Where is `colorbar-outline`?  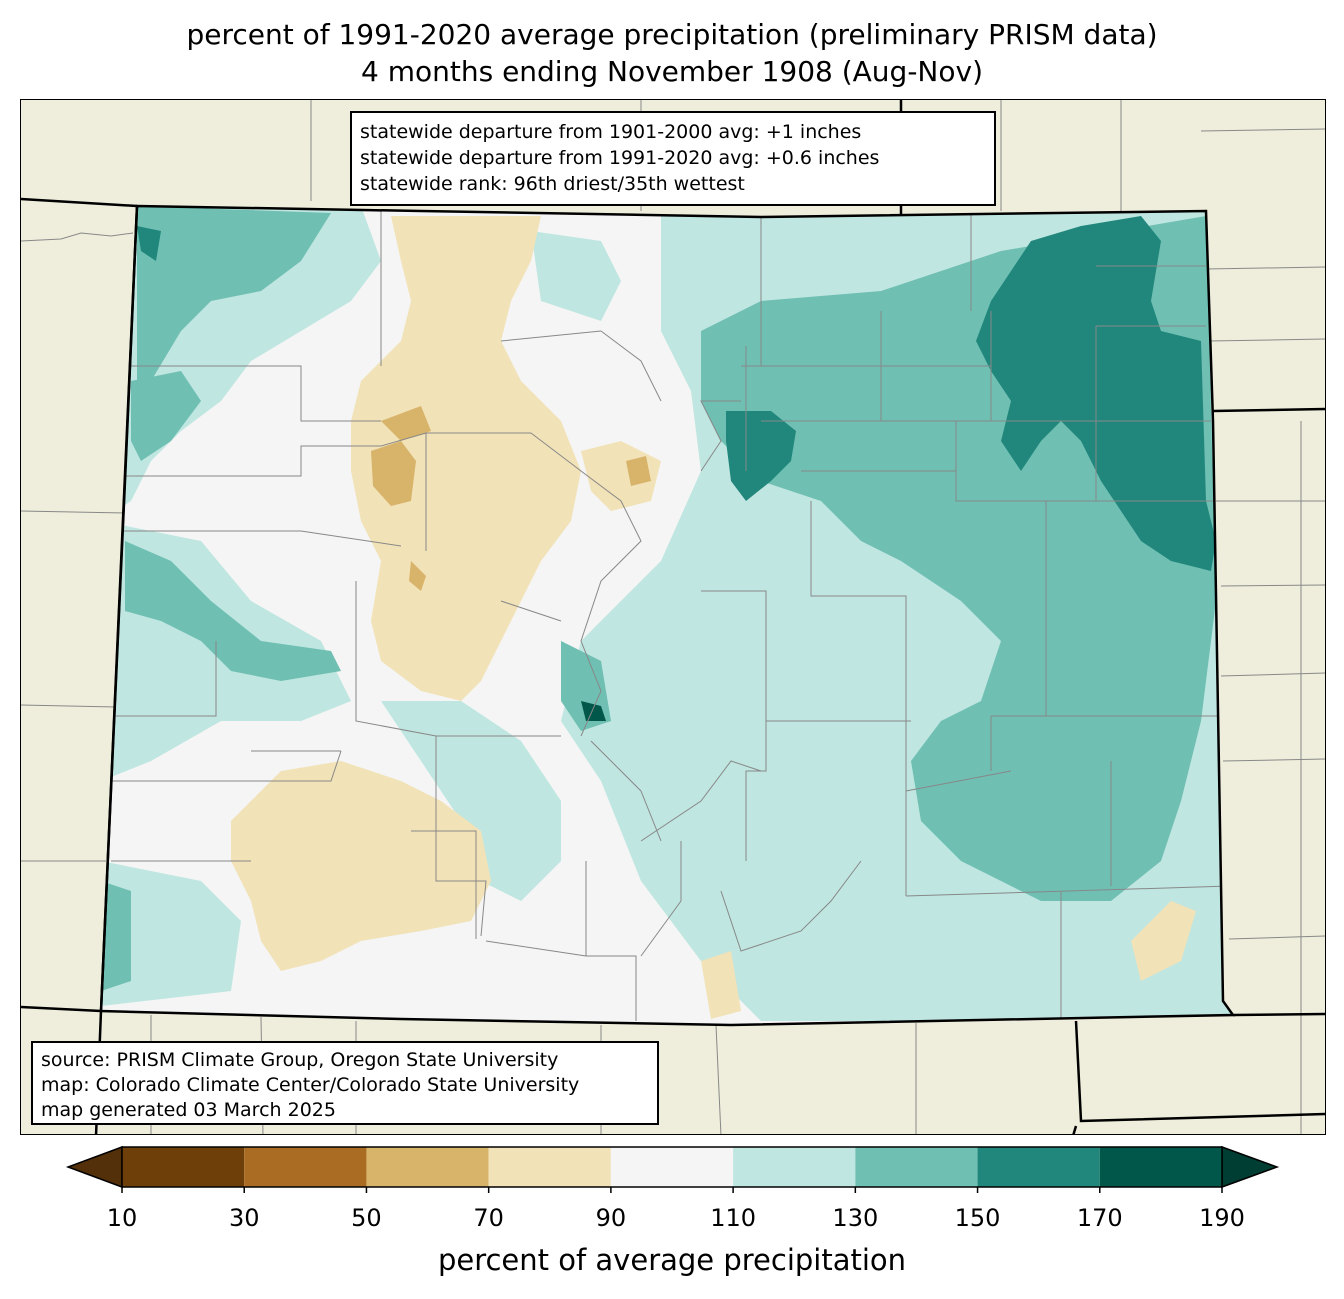
colorbar-outline is located at coordinates (672, 1167).